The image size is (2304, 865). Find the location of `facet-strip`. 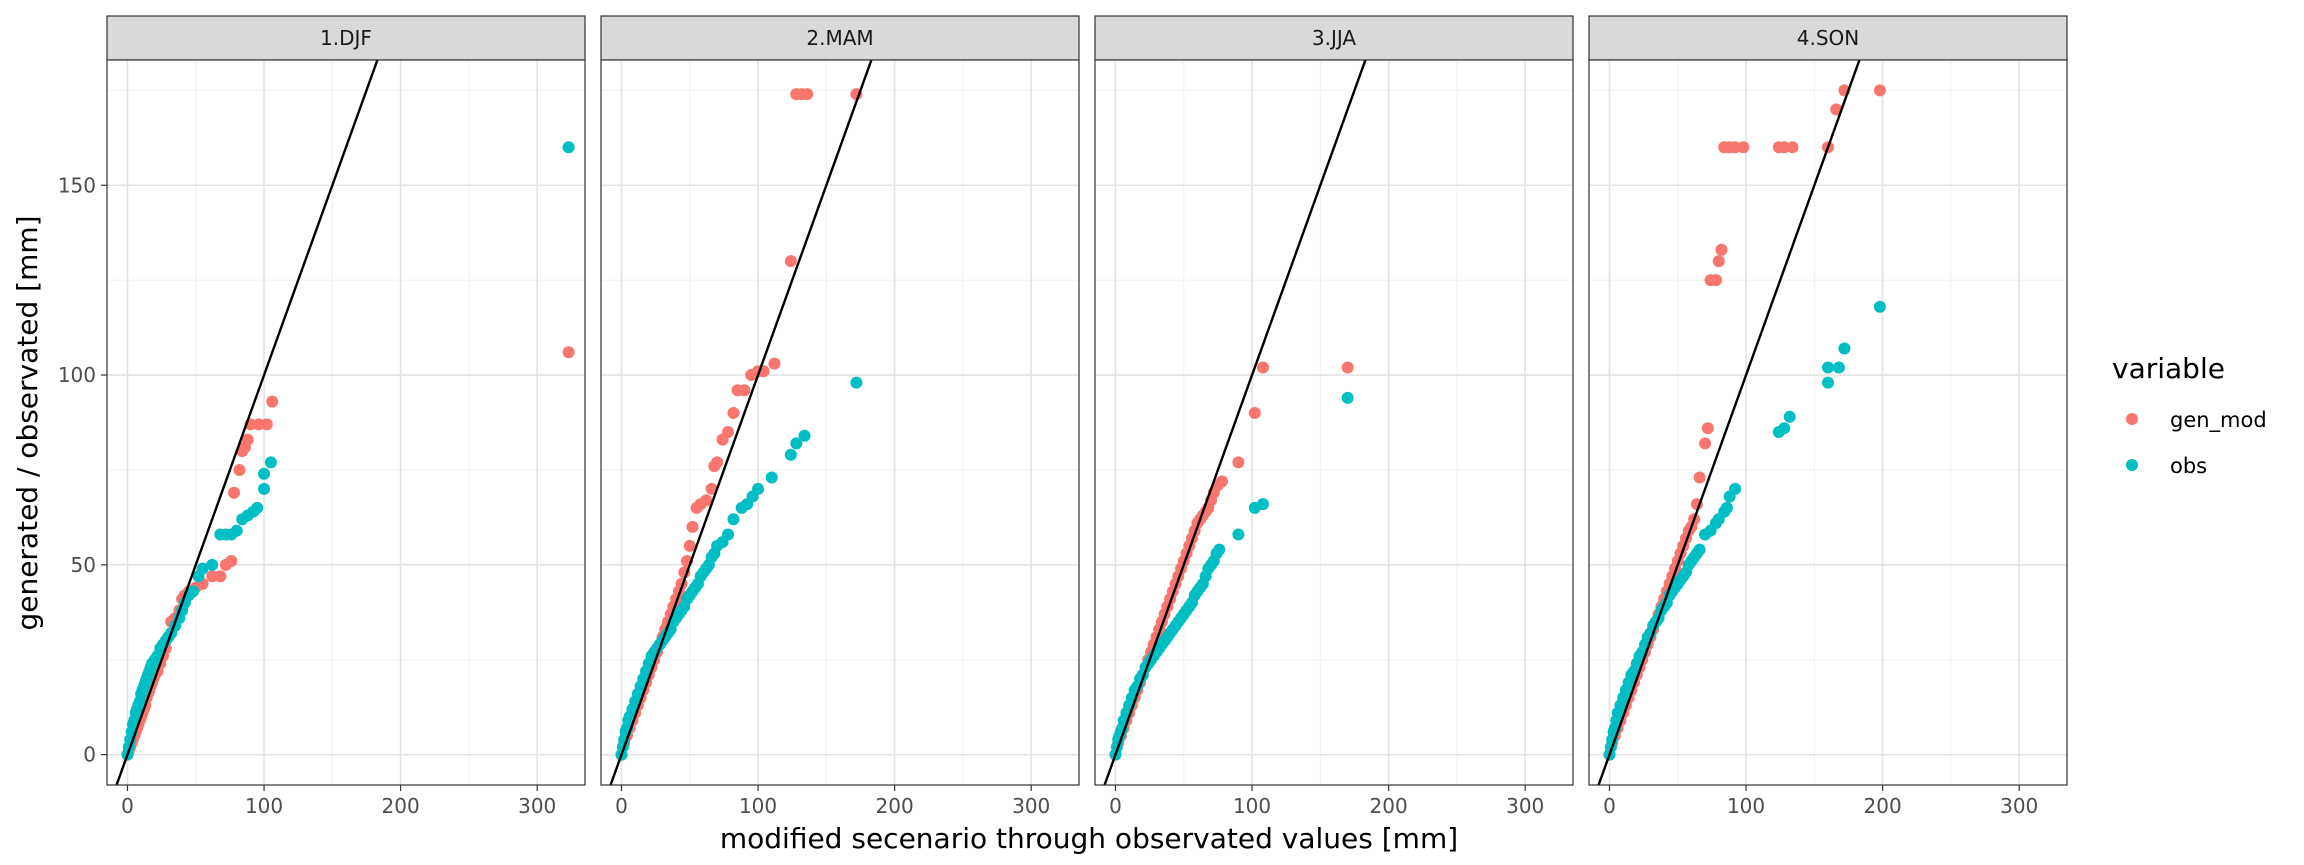

facet-strip is located at coordinates (346, 38).